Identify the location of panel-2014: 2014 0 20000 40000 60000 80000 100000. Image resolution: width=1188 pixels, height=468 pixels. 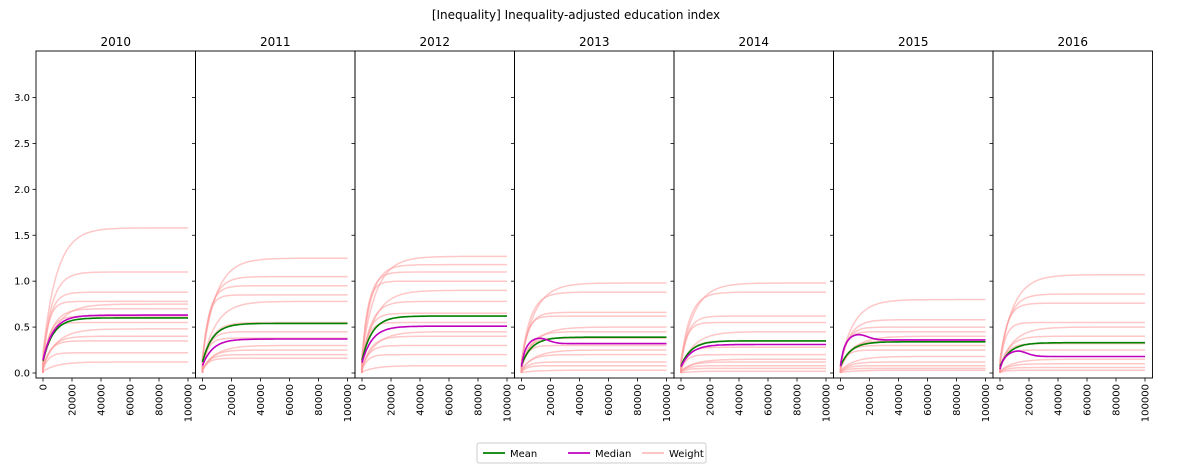
(752, 228).